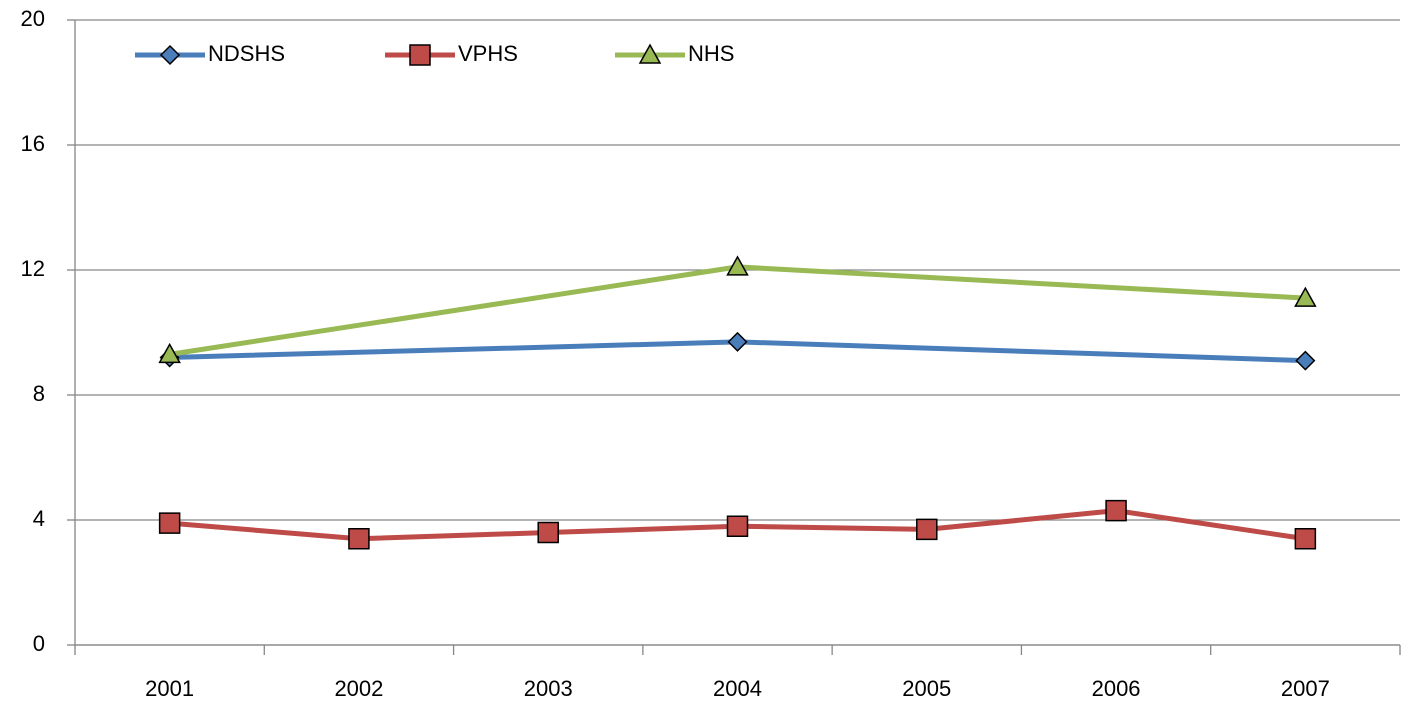  I want to click on legend-label: VPHS, so click(488, 53).